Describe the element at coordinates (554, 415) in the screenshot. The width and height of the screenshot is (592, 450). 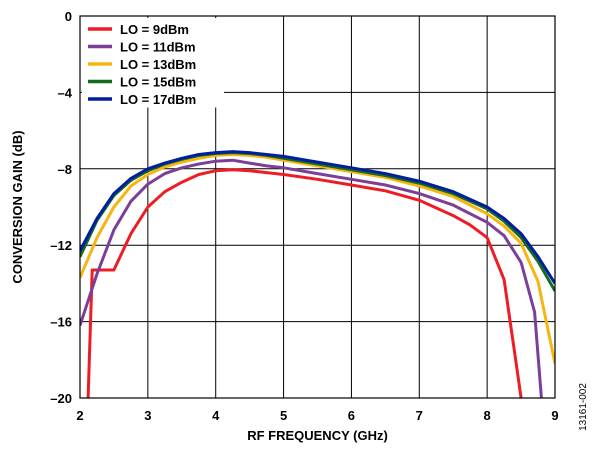
I see `x-tick-label: 9` at that location.